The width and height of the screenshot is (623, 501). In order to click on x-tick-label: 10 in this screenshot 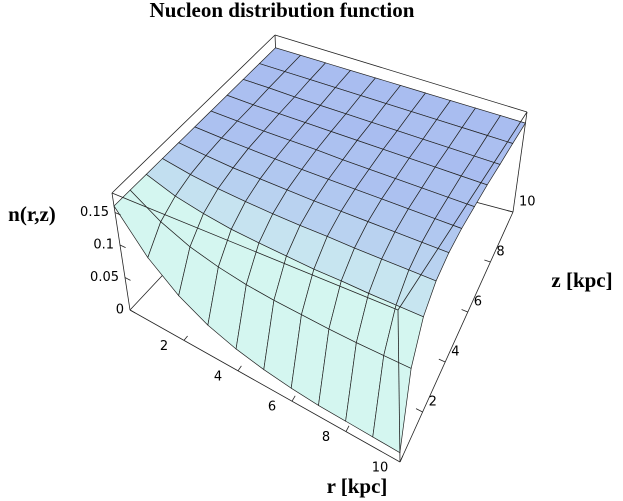, I will do `click(380, 468)`.